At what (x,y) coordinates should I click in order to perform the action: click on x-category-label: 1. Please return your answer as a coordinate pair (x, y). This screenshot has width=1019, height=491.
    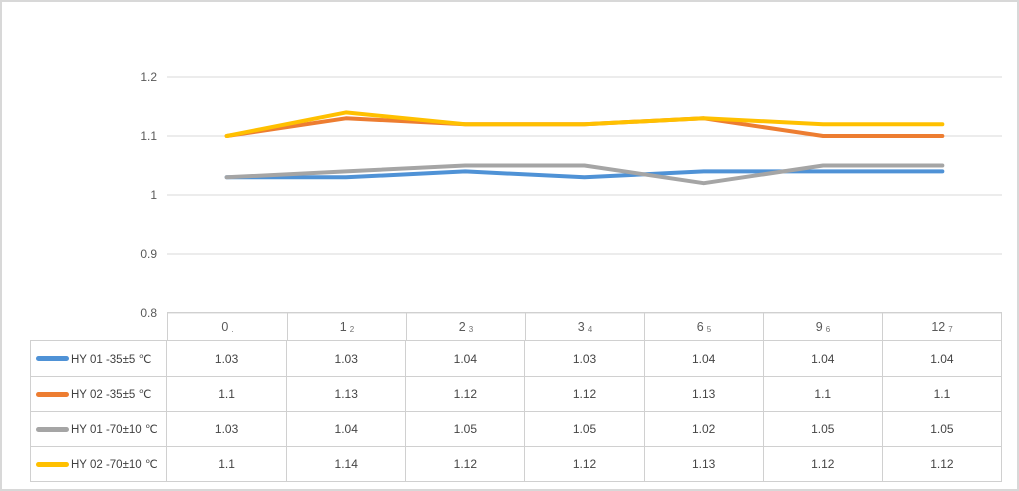
    Looking at the image, I should click on (343, 326).